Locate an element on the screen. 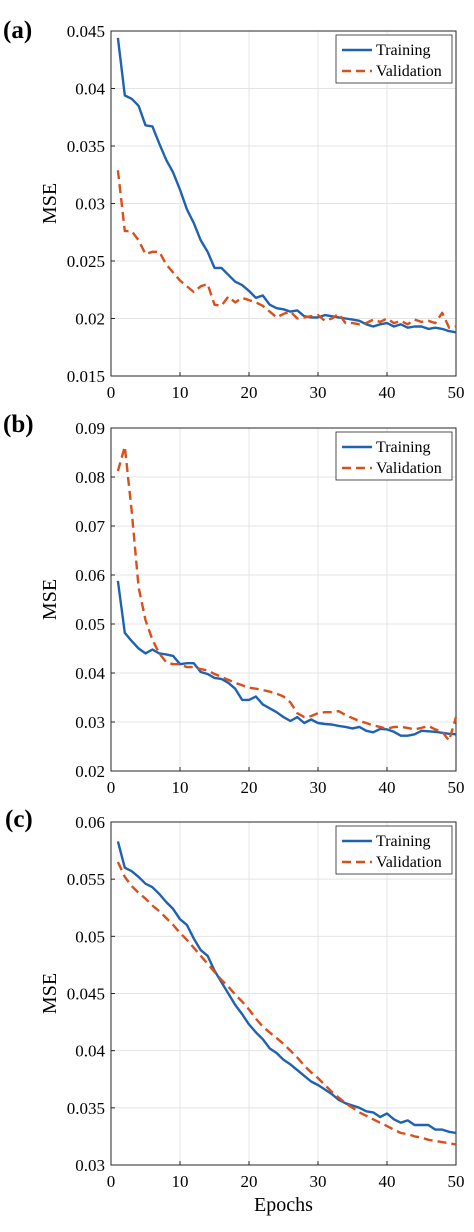 This screenshot has height=1232, width=474. series-line-training is located at coordinates (286, 658).